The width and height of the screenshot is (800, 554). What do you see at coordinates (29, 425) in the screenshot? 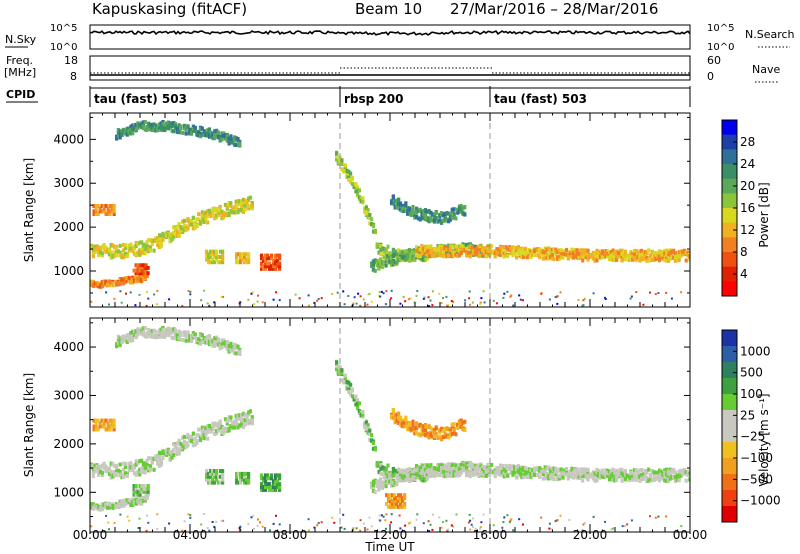
I see `y-axis-label: Slant Range [km]` at bounding box center [29, 425].